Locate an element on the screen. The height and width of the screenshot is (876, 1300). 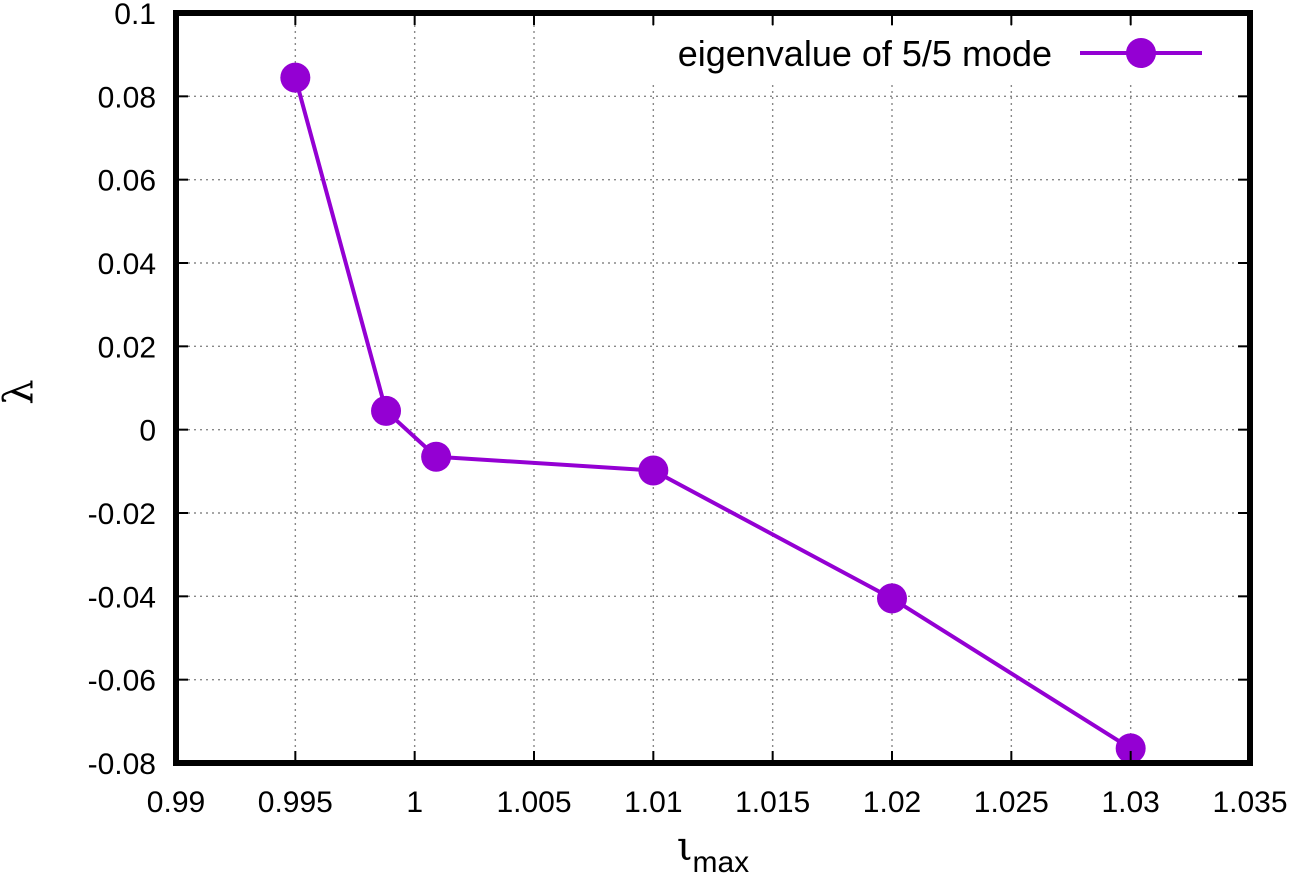
x-tick-label: 1 is located at coordinates (414, 802).